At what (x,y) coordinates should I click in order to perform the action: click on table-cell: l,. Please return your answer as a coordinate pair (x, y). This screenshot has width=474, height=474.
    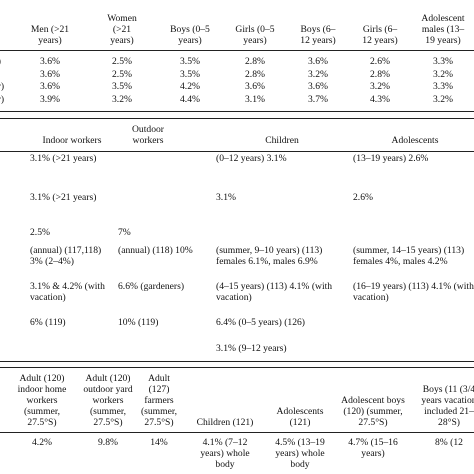
    Looking at the image, I should click on (7, 322).